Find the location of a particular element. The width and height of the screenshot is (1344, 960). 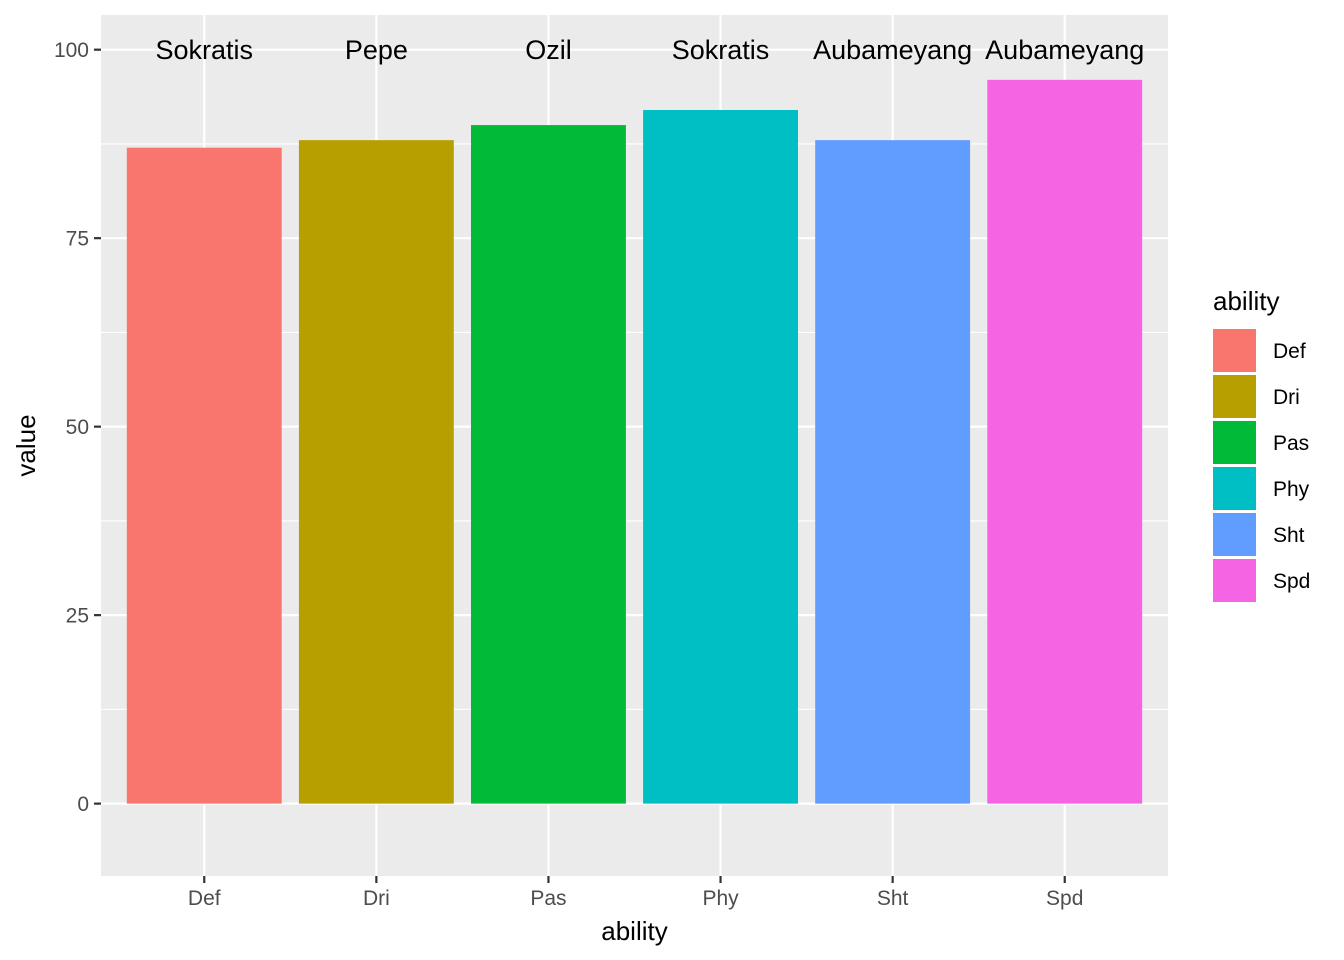

legend-label: Sht is located at coordinates (1289, 535).